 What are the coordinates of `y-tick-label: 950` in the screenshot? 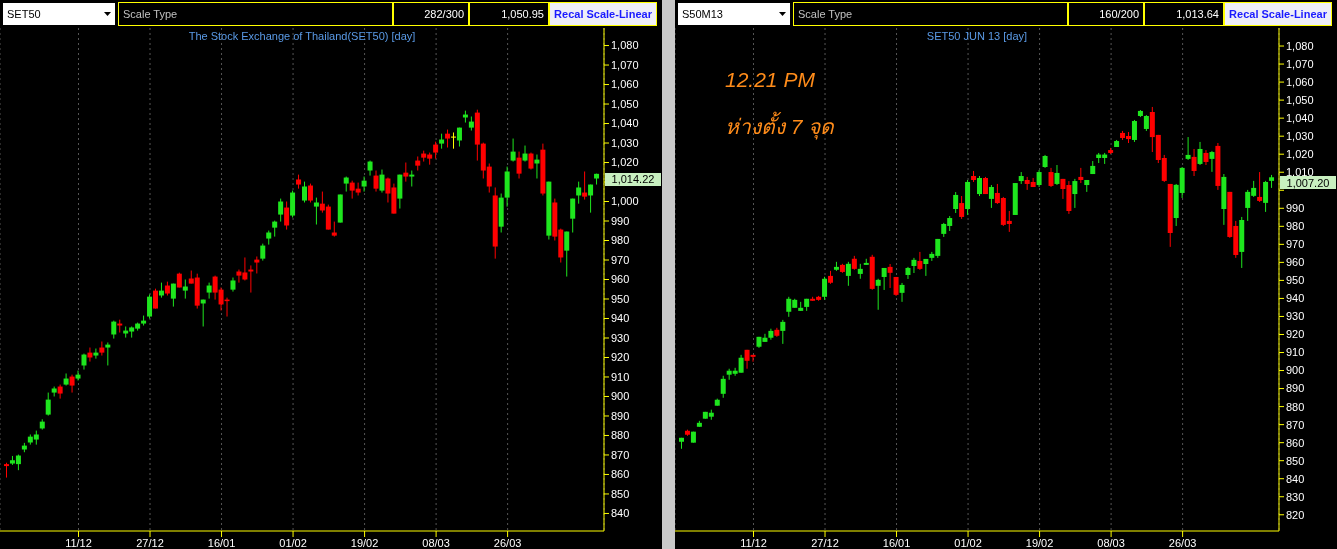 It's located at (1295, 280).